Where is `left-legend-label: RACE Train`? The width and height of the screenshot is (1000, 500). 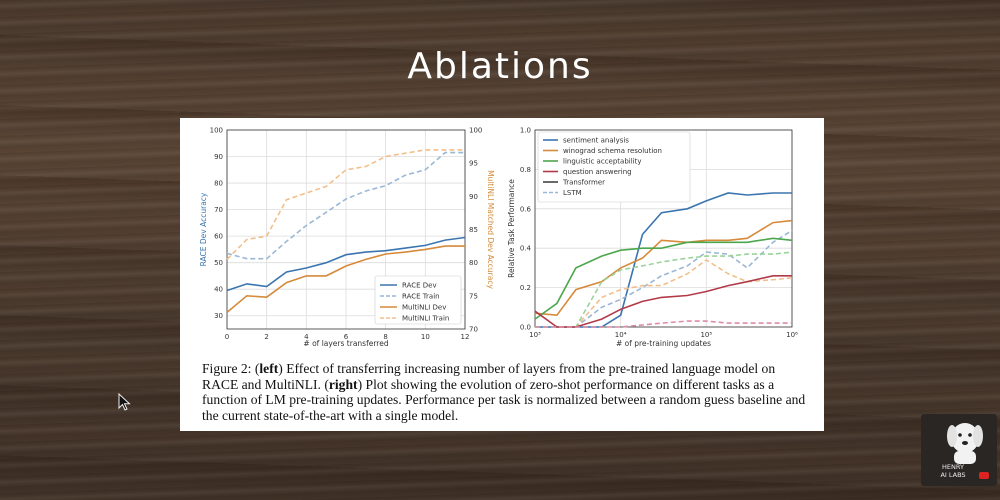
left-legend-label: RACE Train is located at coordinates (421, 297).